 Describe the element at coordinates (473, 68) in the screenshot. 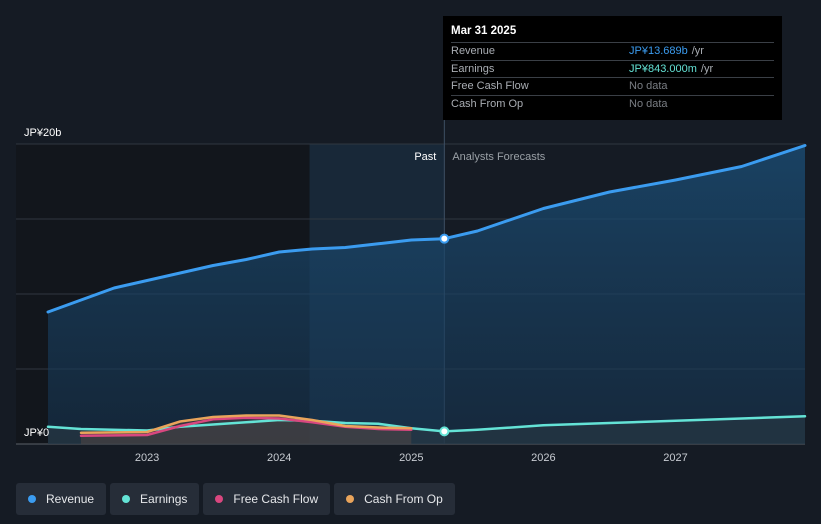

I see `tooltip-label: Earnings` at that location.